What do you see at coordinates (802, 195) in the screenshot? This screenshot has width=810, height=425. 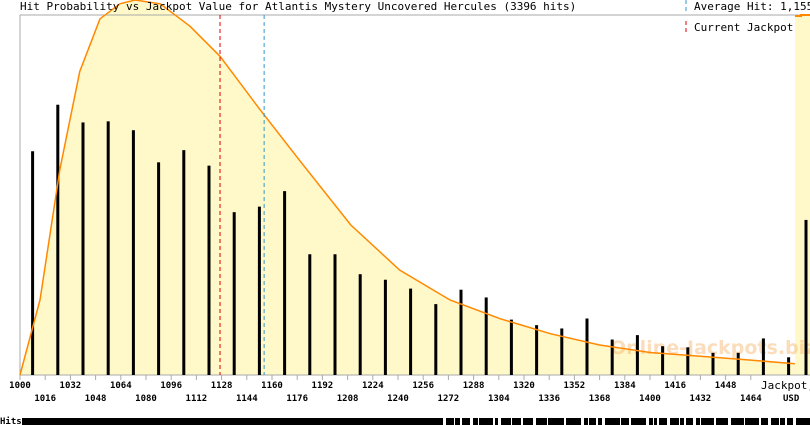 I see `overflow-fill` at bounding box center [802, 195].